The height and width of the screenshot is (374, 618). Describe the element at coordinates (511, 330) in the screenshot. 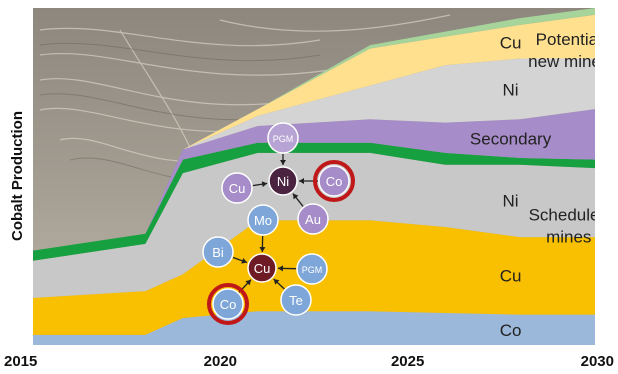

I see `layer-label-1: Co` at that location.